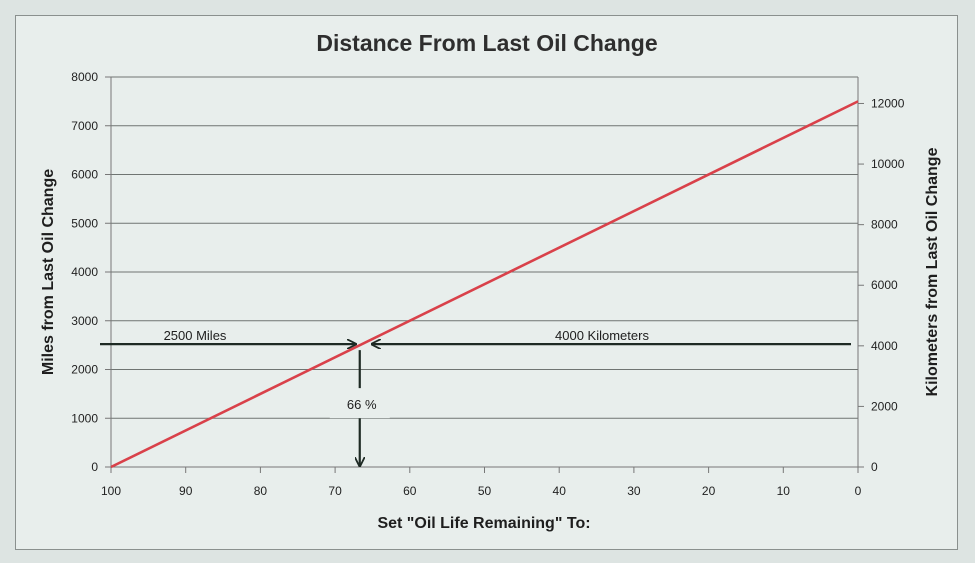 Image resolution: width=975 pixels, height=563 pixels. Describe the element at coordinates (784, 491) in the screenshot. I see `x-tick-label: 10` at that location.